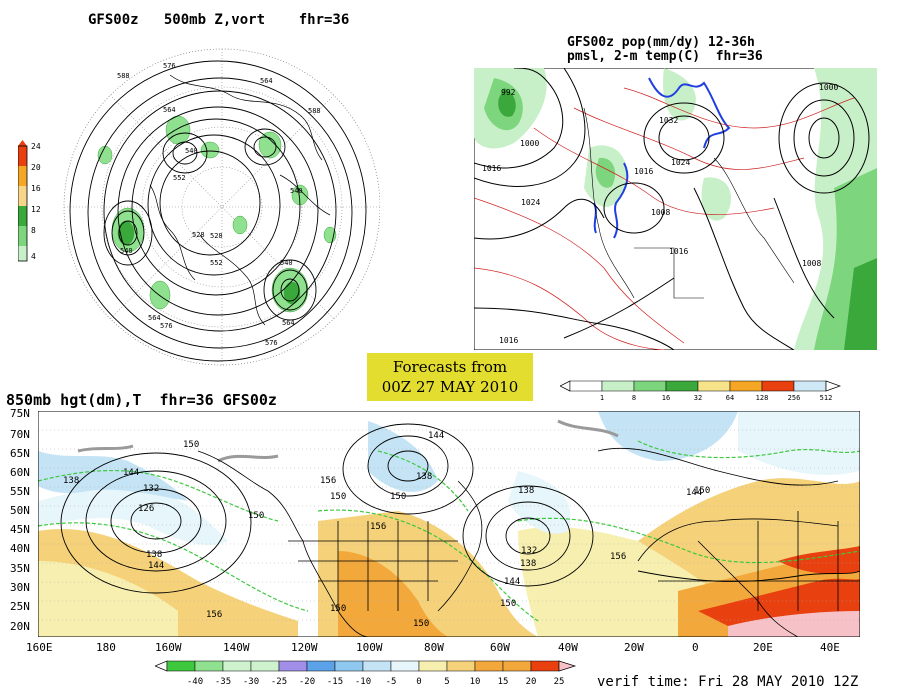 This screenshot has height=700, width=900. What do you see at coordinates (668, 120) in the screenshot?
I see `isobar-label: 1032` at bounding box center [668, 120].